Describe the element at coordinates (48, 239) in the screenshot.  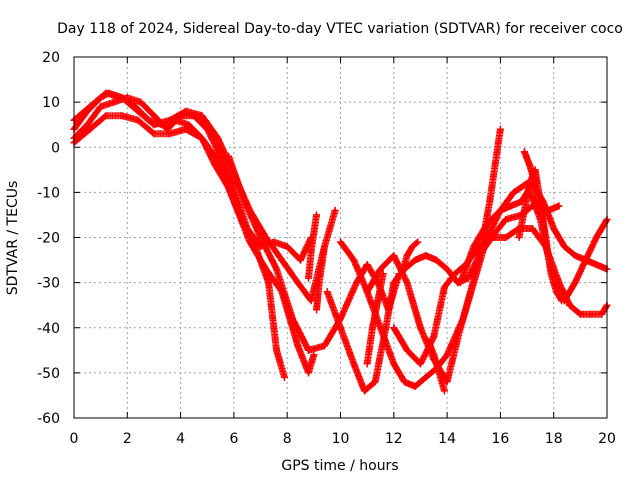
I see `y-tick-label: -20` at that location.